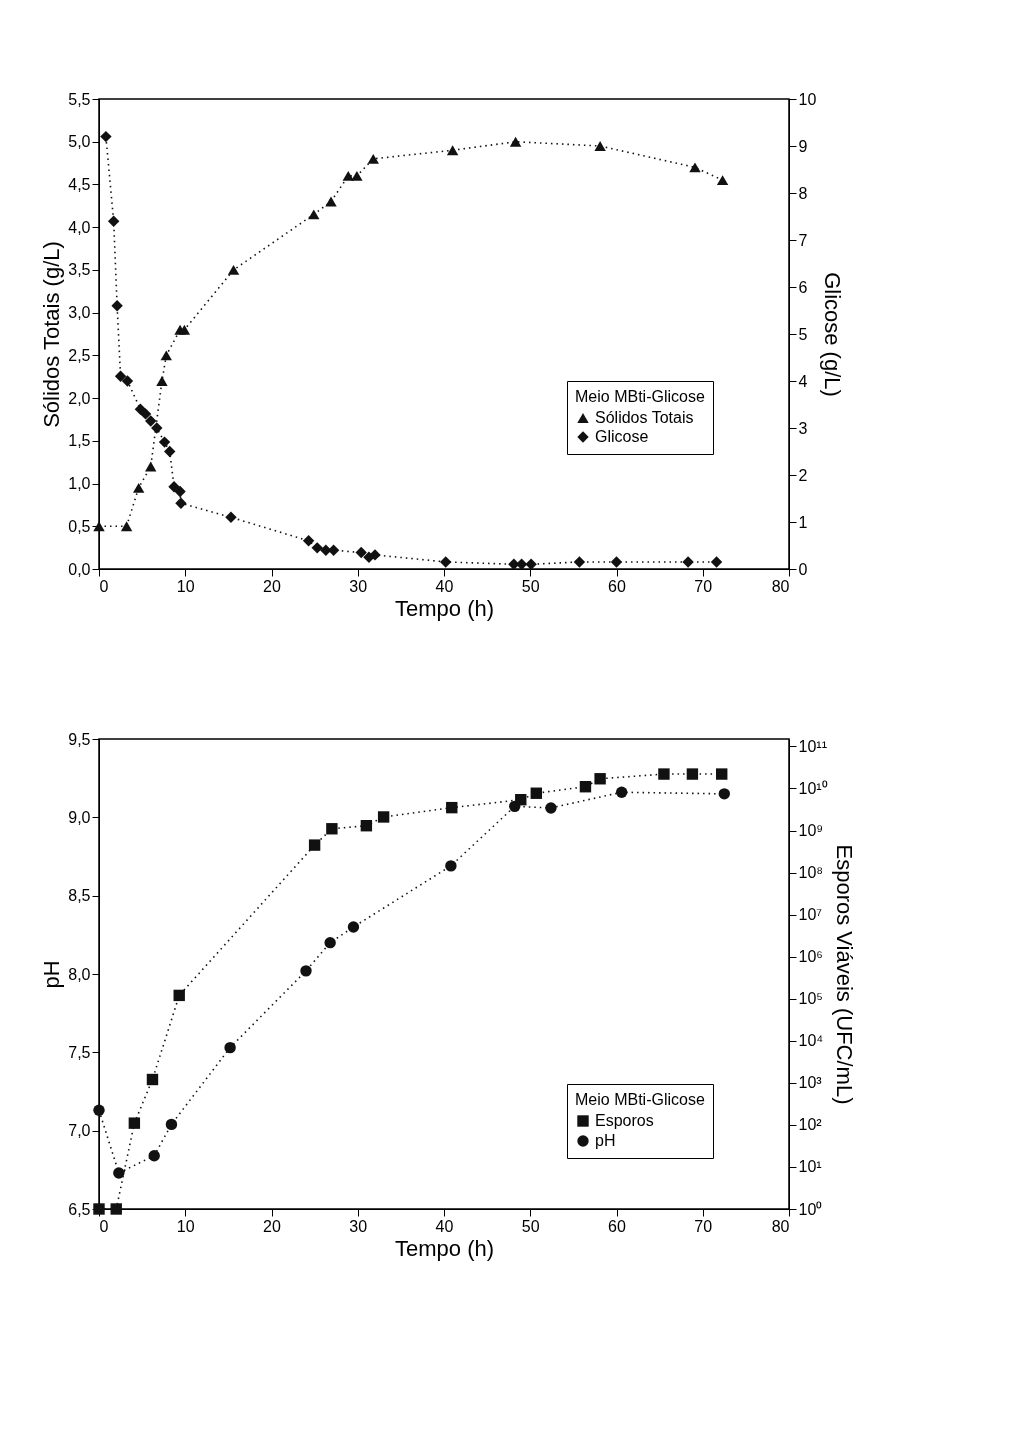  I want to click on x-tick-label: 30, so click(358, 1226).